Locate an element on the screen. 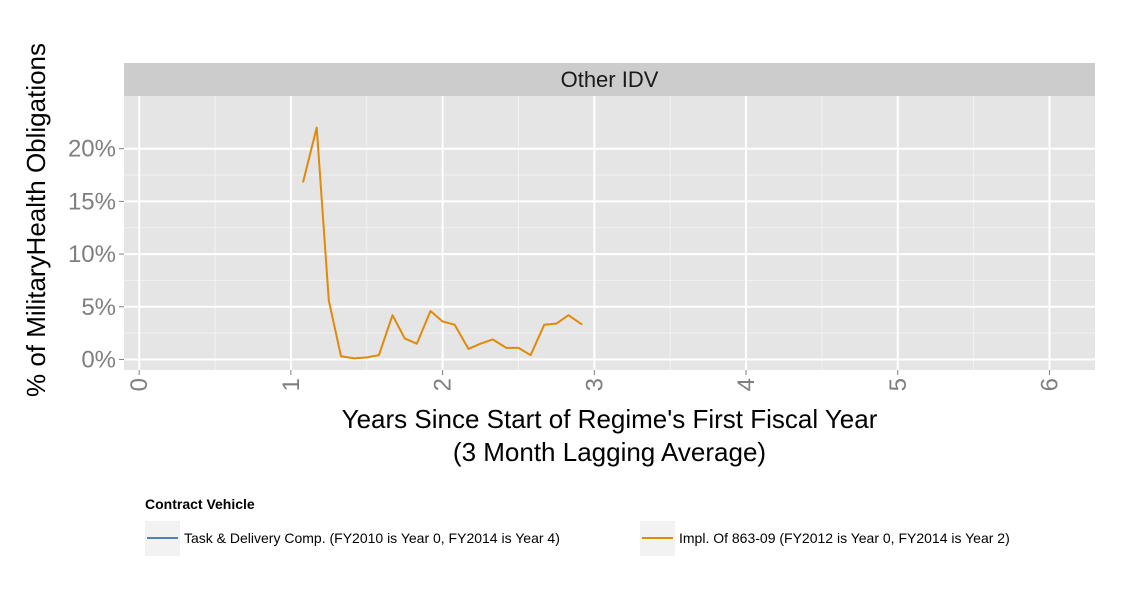 The image size is (1125, 600). legend-title: Contract Vehicle is located at coordinates (200, 504).